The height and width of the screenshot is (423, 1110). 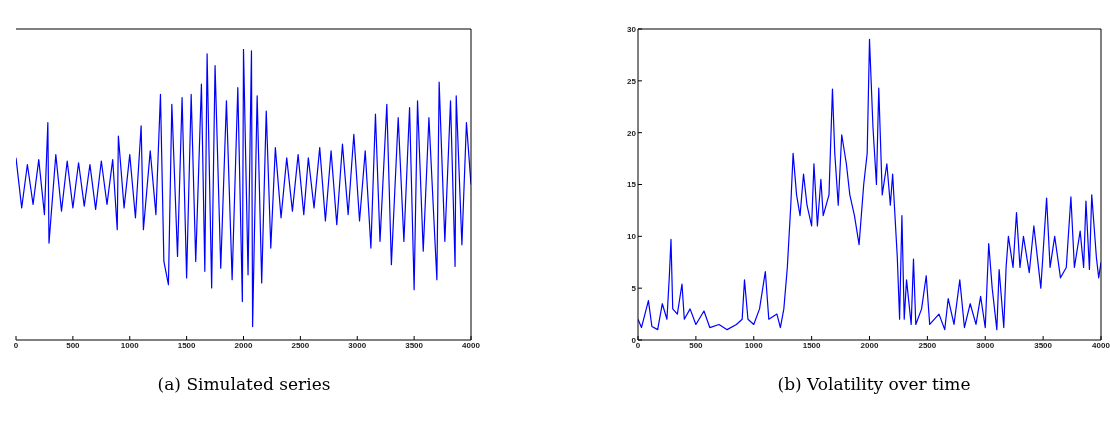 I want to click on y-tick-label: 25, so click(x=632, y=81).